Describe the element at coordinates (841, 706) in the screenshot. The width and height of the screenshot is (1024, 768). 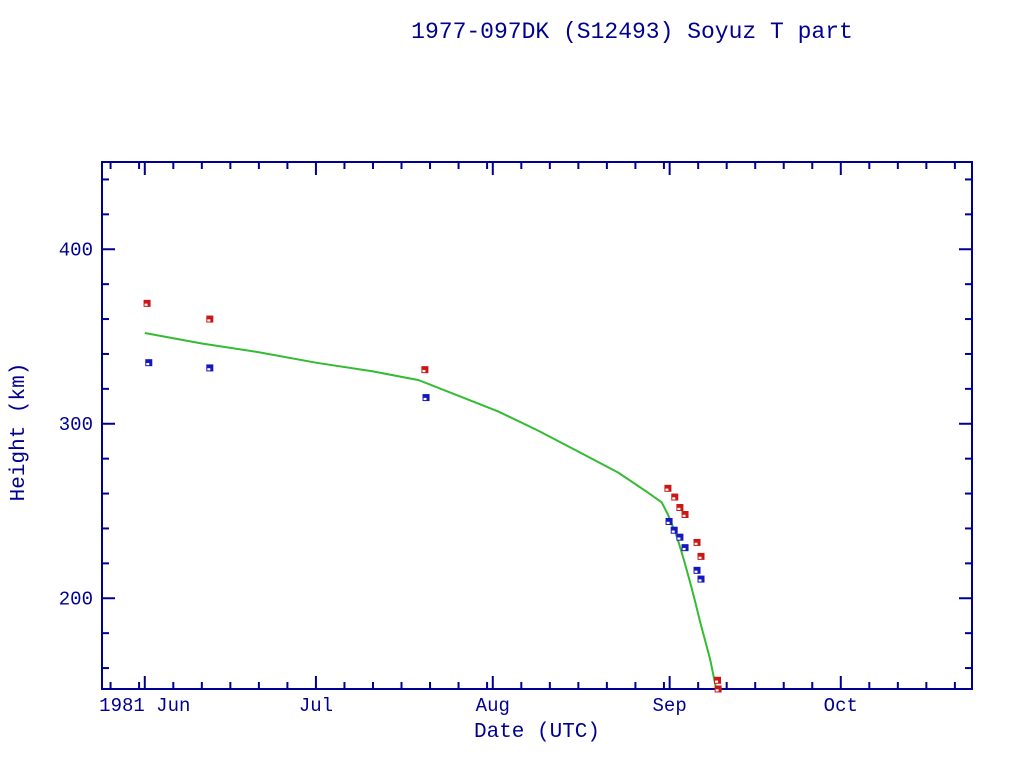
I see `x-tick-label: Oct` at that location.